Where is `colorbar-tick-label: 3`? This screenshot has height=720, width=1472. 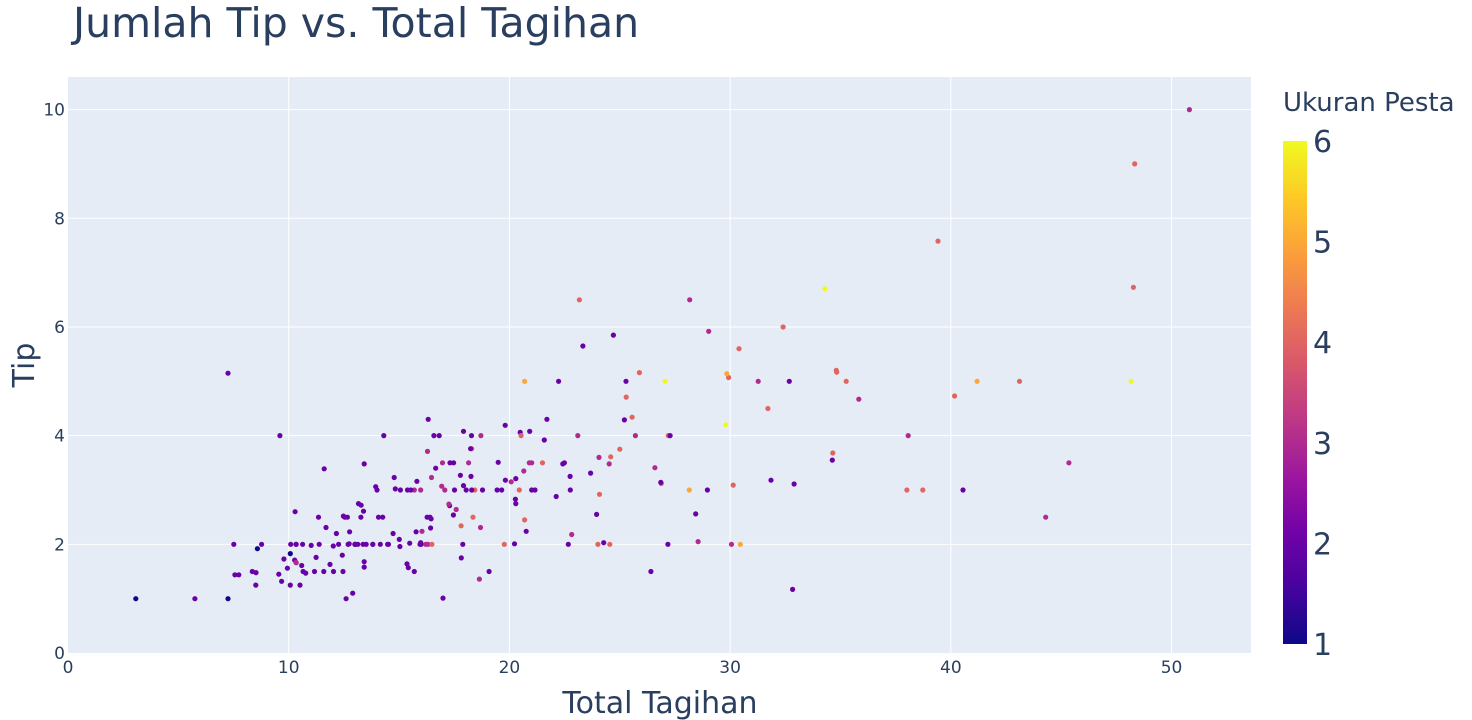
colorbar-tick-label: 3 is located at coordinates (1322, 444).